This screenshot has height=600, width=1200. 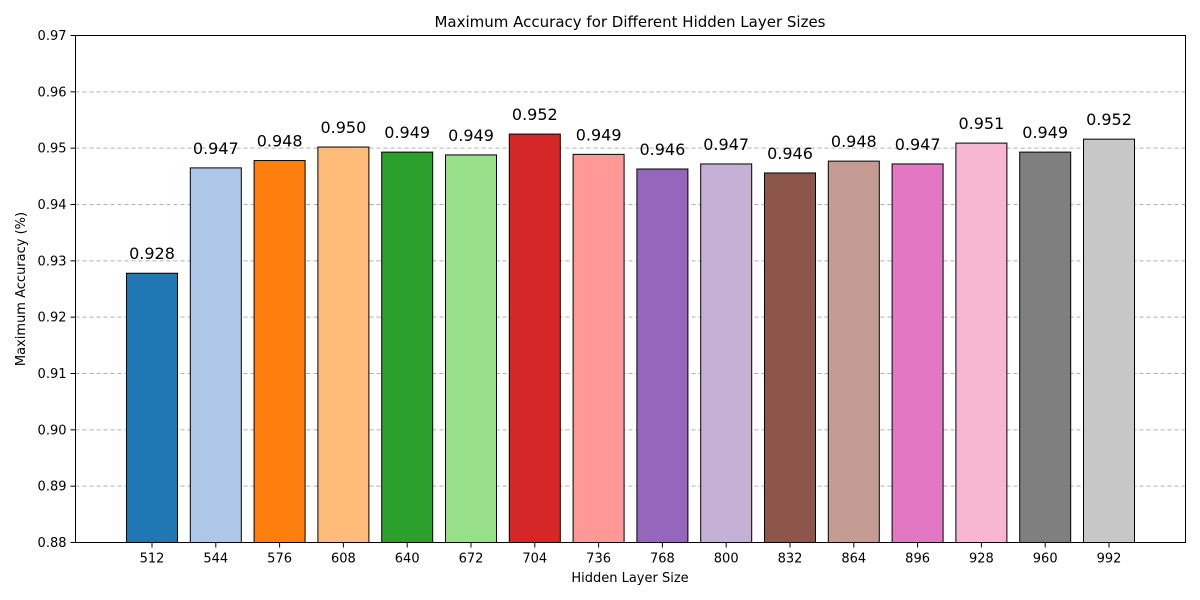 I want to click on y-axis-ticks: 0.88 0.89 0.90 0.91 0.92 0.93 0.94 0.95 0.96 0.97, so click(x=57, y=290).